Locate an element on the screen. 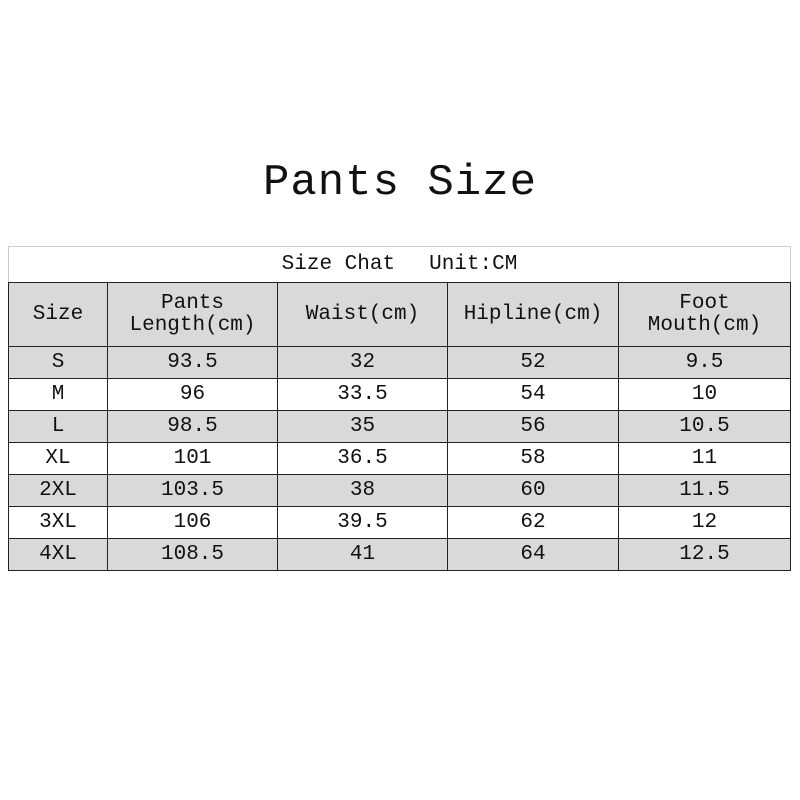 This screenshot has height=800, width=800. page-title: Pants Size is located at coordinates (400, 183).